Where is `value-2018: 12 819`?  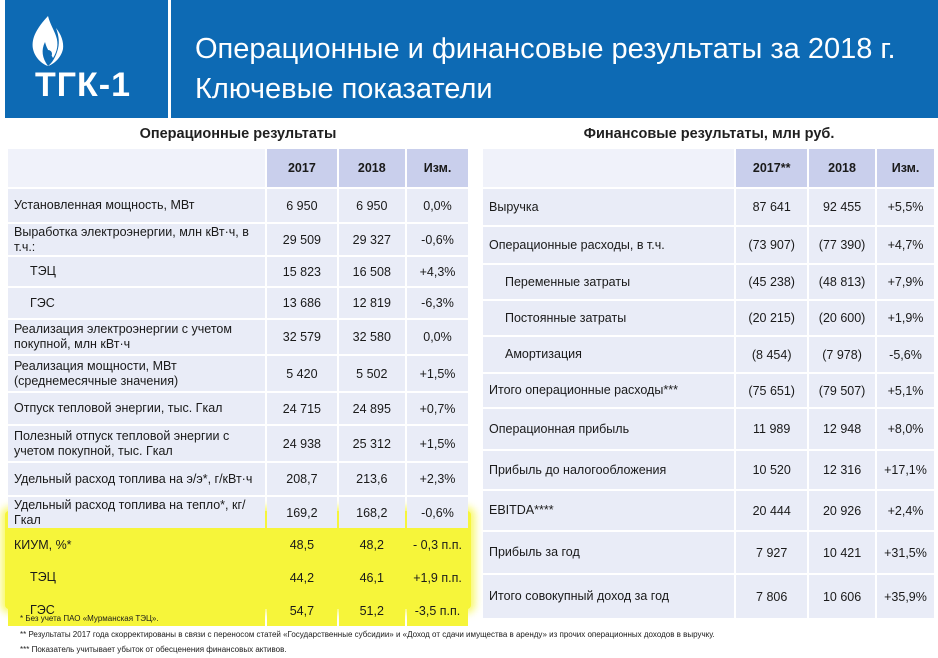 value-2018: 12 819 is located at coordinates (372, 303).